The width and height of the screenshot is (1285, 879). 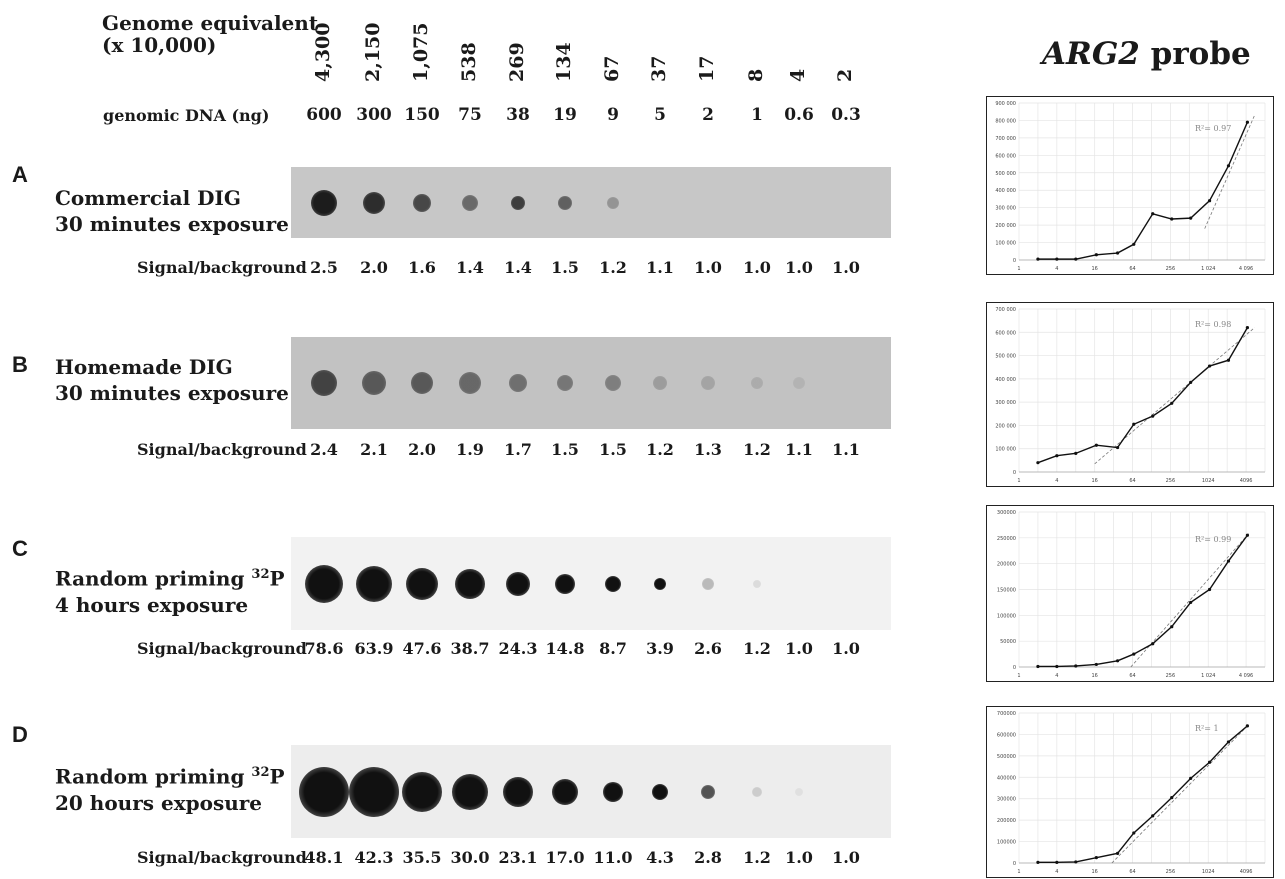 I want to click on signal-value: 2.0, so click(x=422, y=449).